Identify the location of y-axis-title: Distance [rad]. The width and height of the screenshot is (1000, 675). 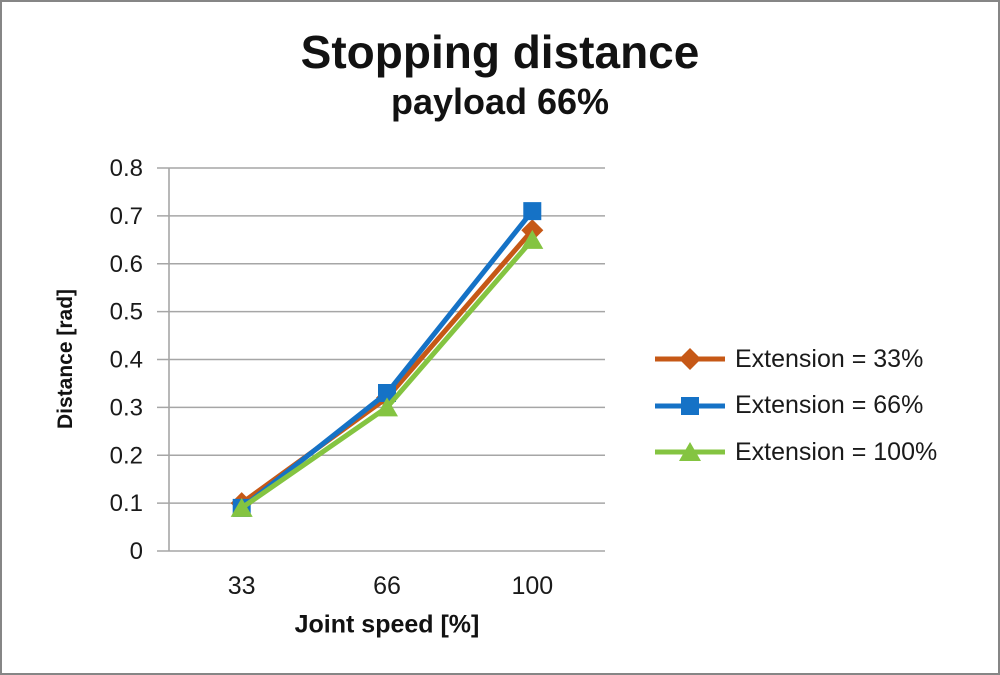
(65, 359).